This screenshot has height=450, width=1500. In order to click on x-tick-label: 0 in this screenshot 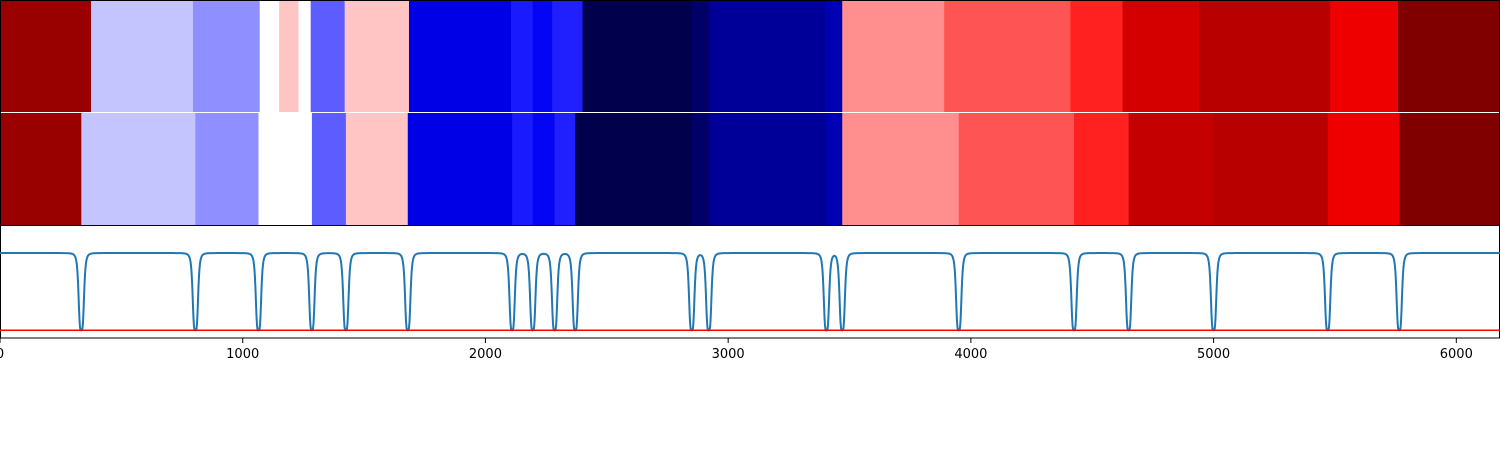, I will do `click(2, 354)`.